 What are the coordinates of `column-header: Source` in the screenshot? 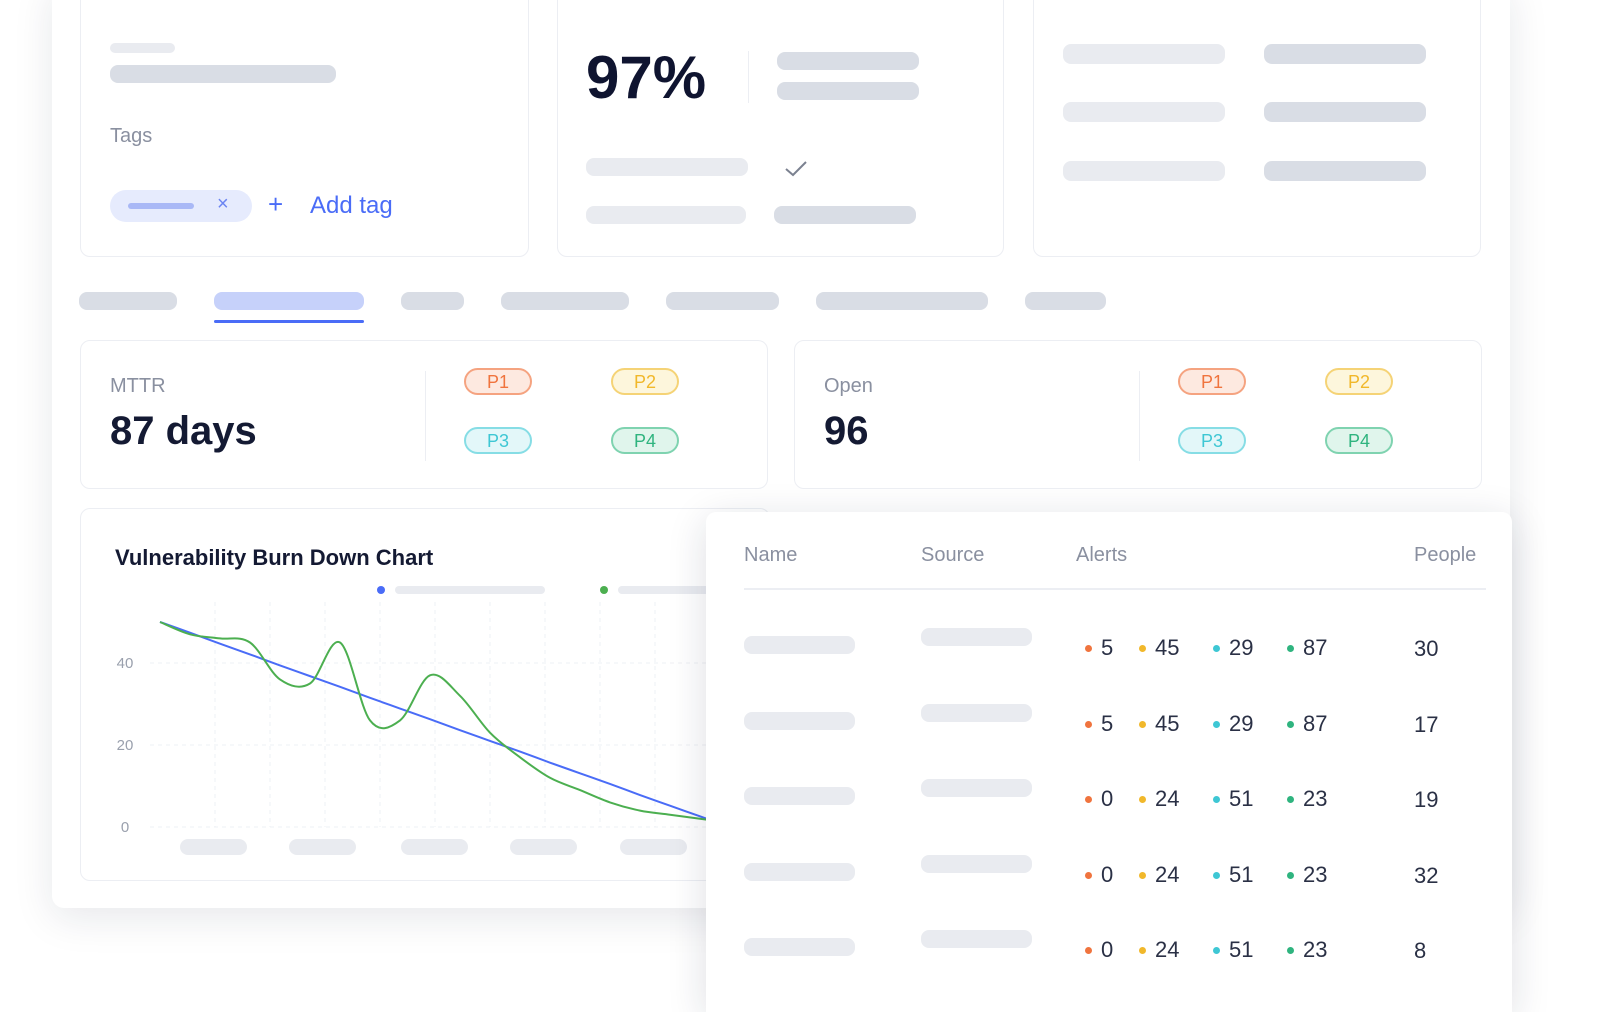 It's located at (953, 555).